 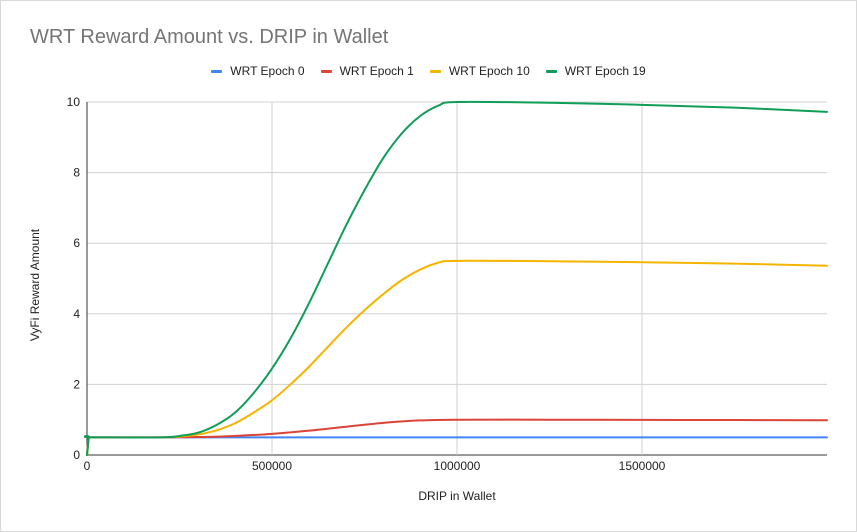 I want to click on chart-title: WRT Reward Amount vs. DRIP in Wallet, so click(x=209, y=37).